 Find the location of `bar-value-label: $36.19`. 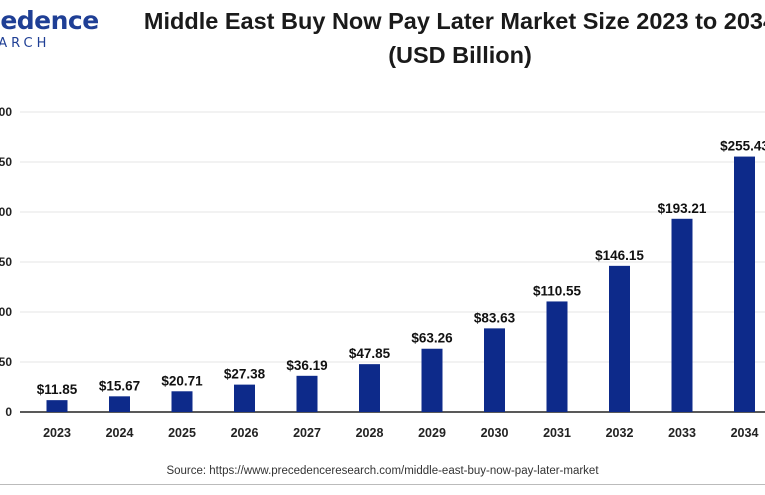

bar-value-label: $36.19 is located at coordinates (306, 365).